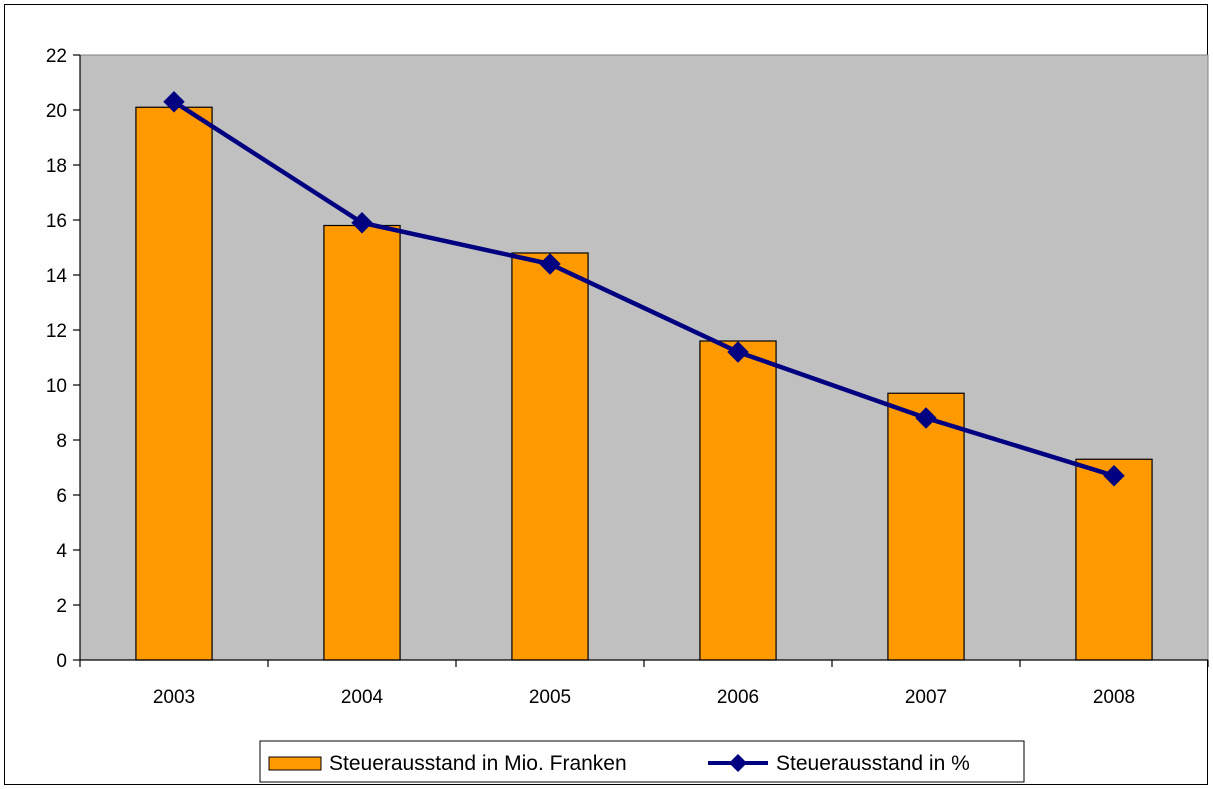 This screenshot has width=1213, height=789. What do you see at coordinates (550, 697) in the screenshot?
I see `x-tick-label: 2005` at bounding box center [550, 697].